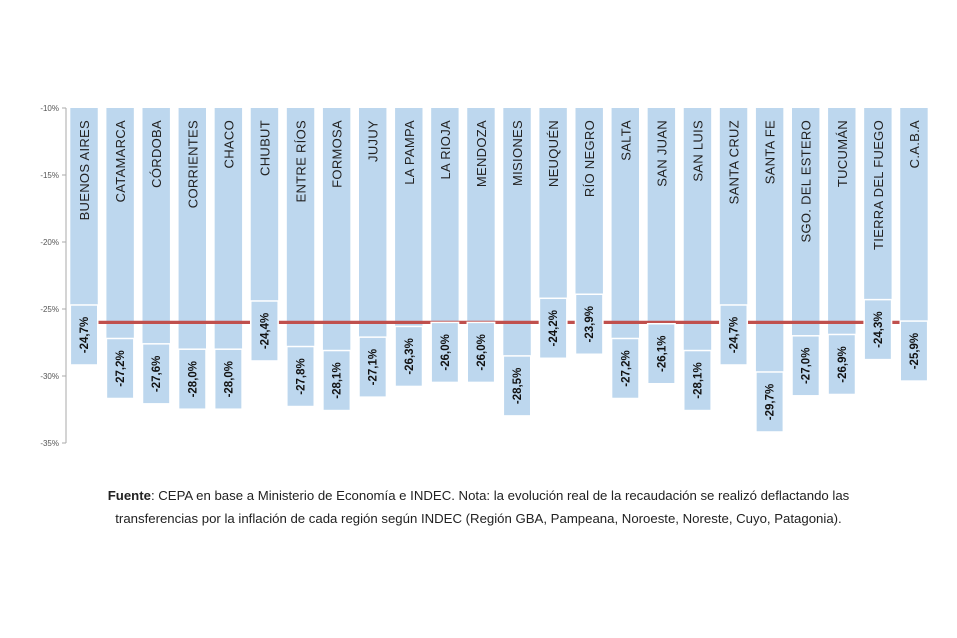 This screenshot has height=638, width=957. What do you see at coordinates (914, 144) in the screenshot?
I see `category-label: C.A.B.A` at bounding box center [914, 144].